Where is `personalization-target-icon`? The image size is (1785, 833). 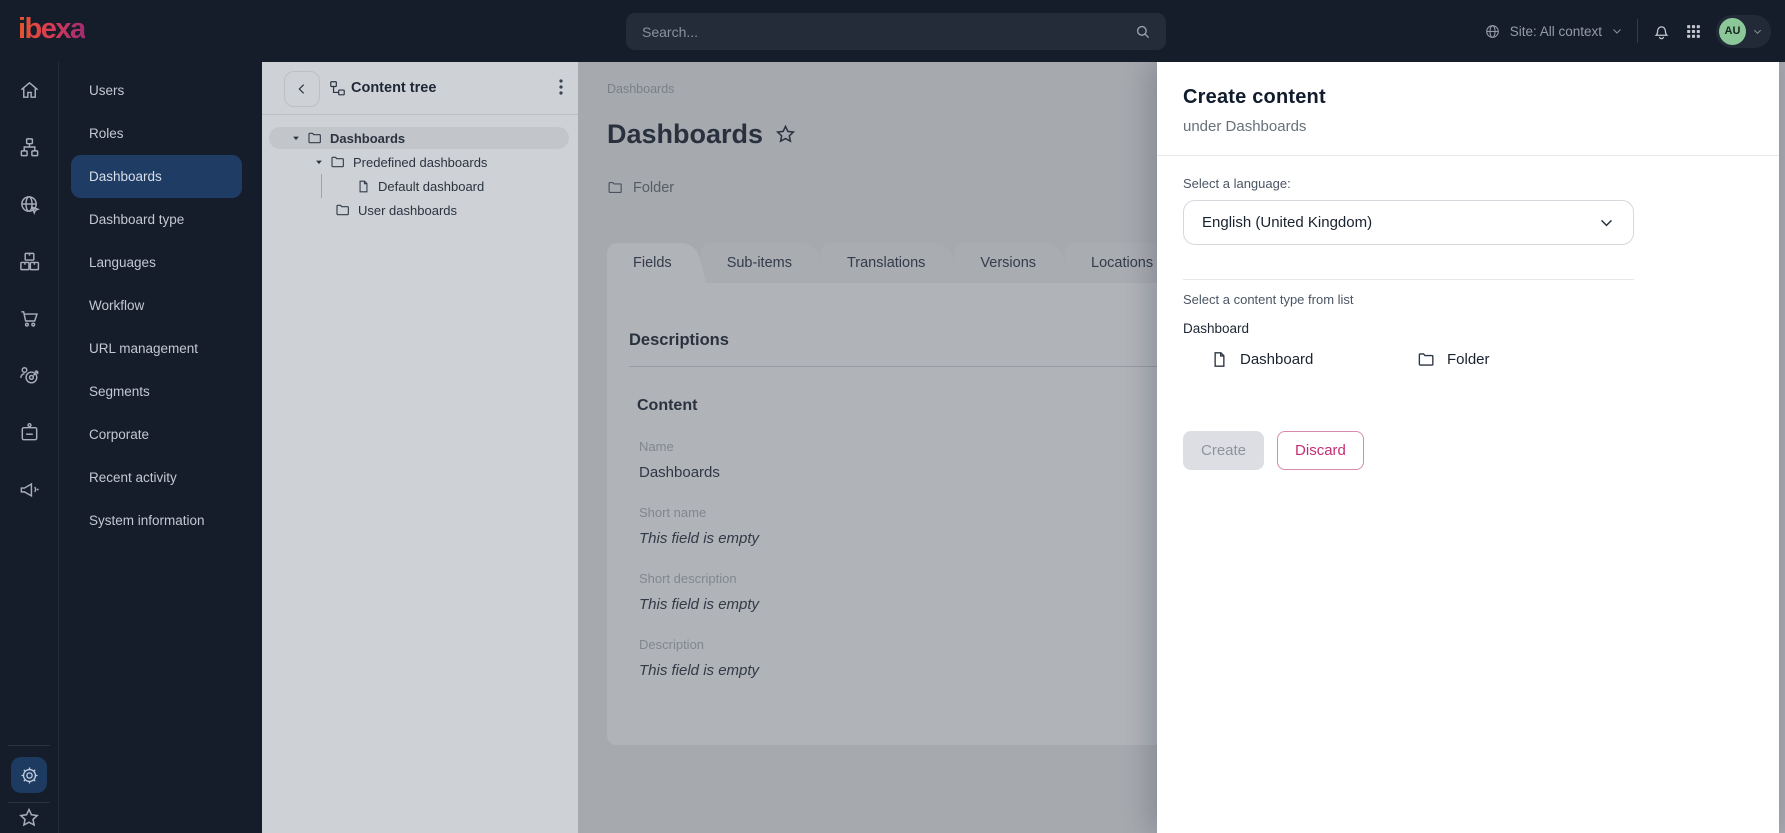 personalization-target-icon is located at coordinates (29, 375).